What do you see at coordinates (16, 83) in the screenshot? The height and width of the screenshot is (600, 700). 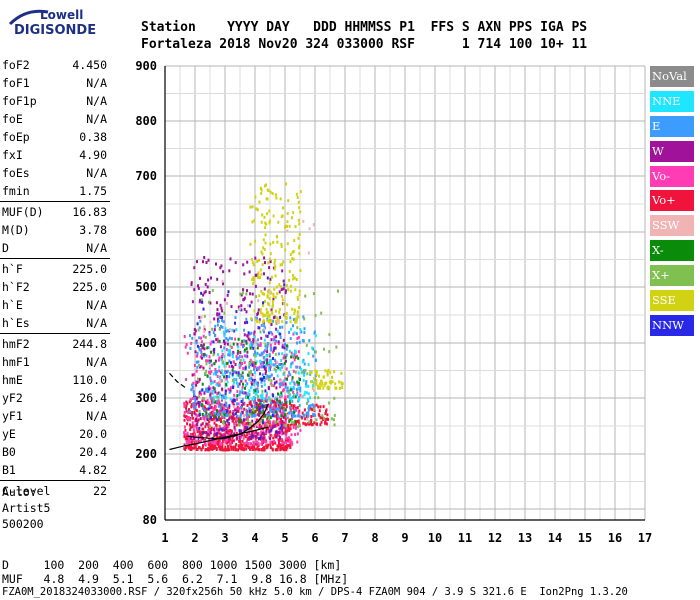 I see `param-name: foF1` at bounding box center [16, 83].